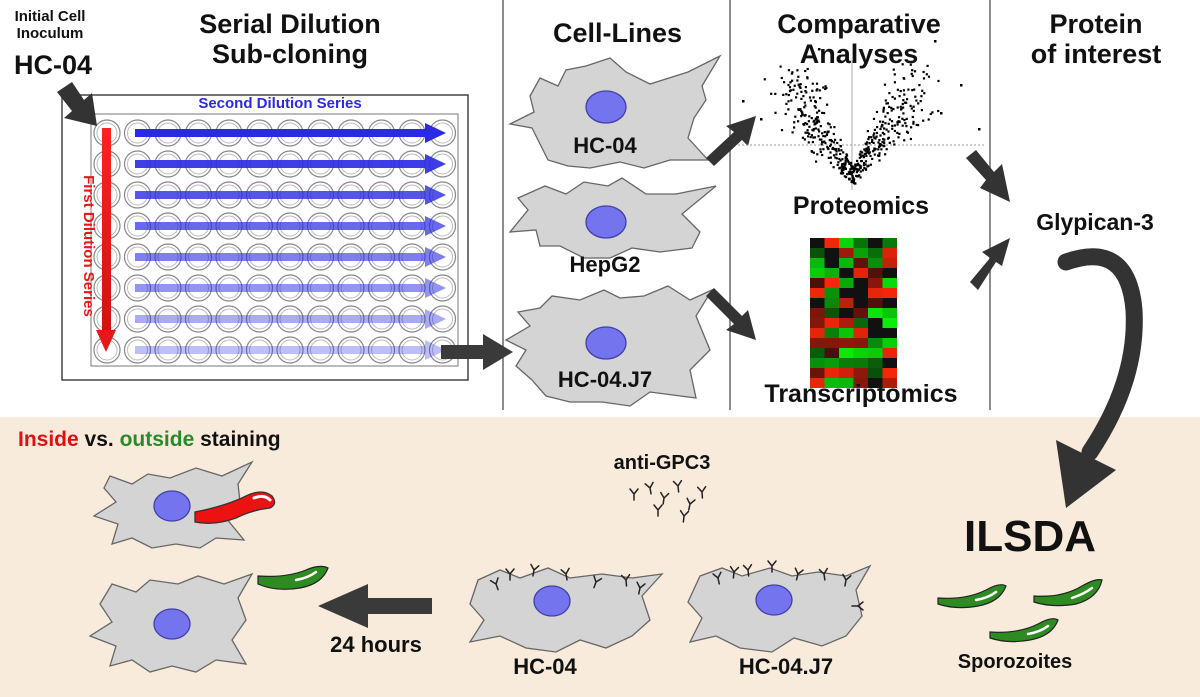 The image size is (1200, 697). What do you see at coordinates (859, 24) in the screenshot?
I see `comparative-line-1: Comparative` at bounding box center [859, 24].